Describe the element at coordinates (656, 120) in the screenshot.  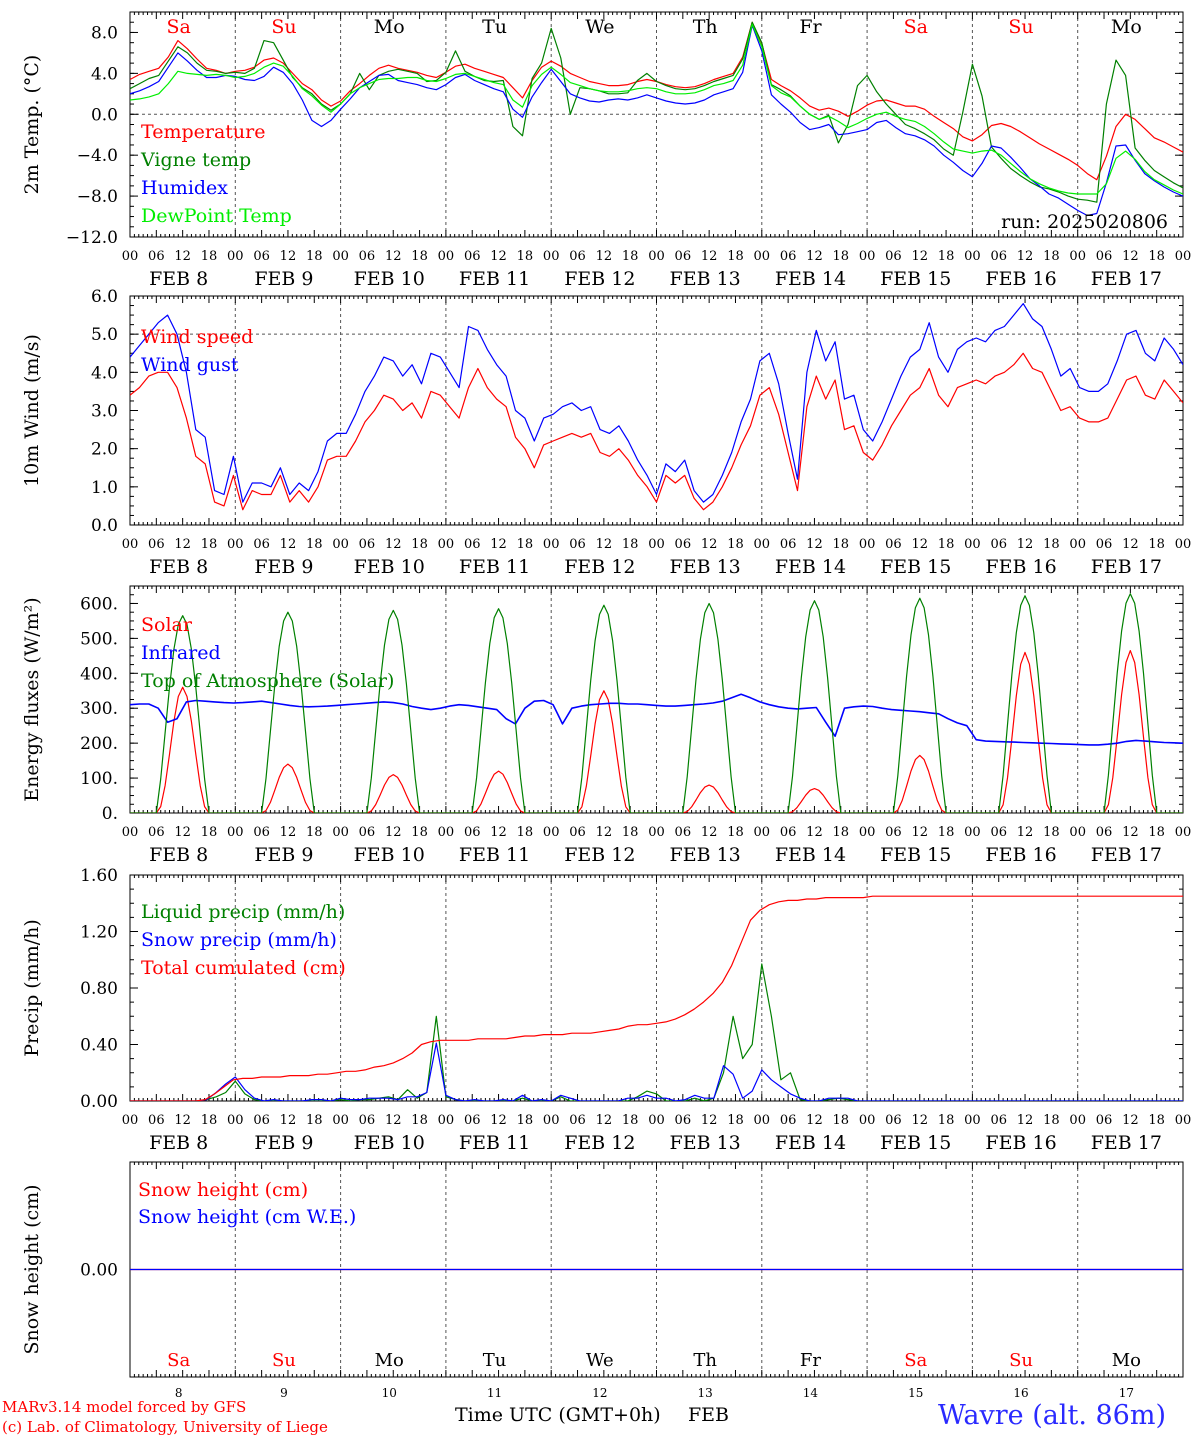
I see `series-line-humidex` at that location.